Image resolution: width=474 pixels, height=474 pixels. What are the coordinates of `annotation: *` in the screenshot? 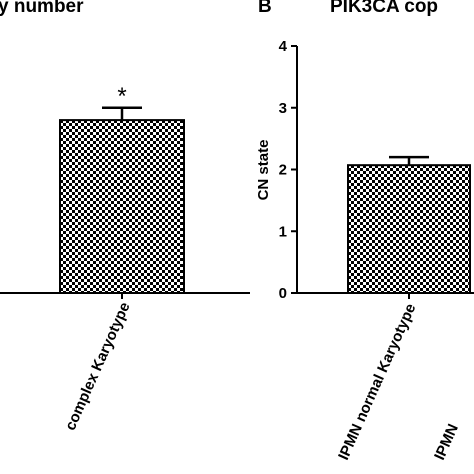 It's located at (121, 96).